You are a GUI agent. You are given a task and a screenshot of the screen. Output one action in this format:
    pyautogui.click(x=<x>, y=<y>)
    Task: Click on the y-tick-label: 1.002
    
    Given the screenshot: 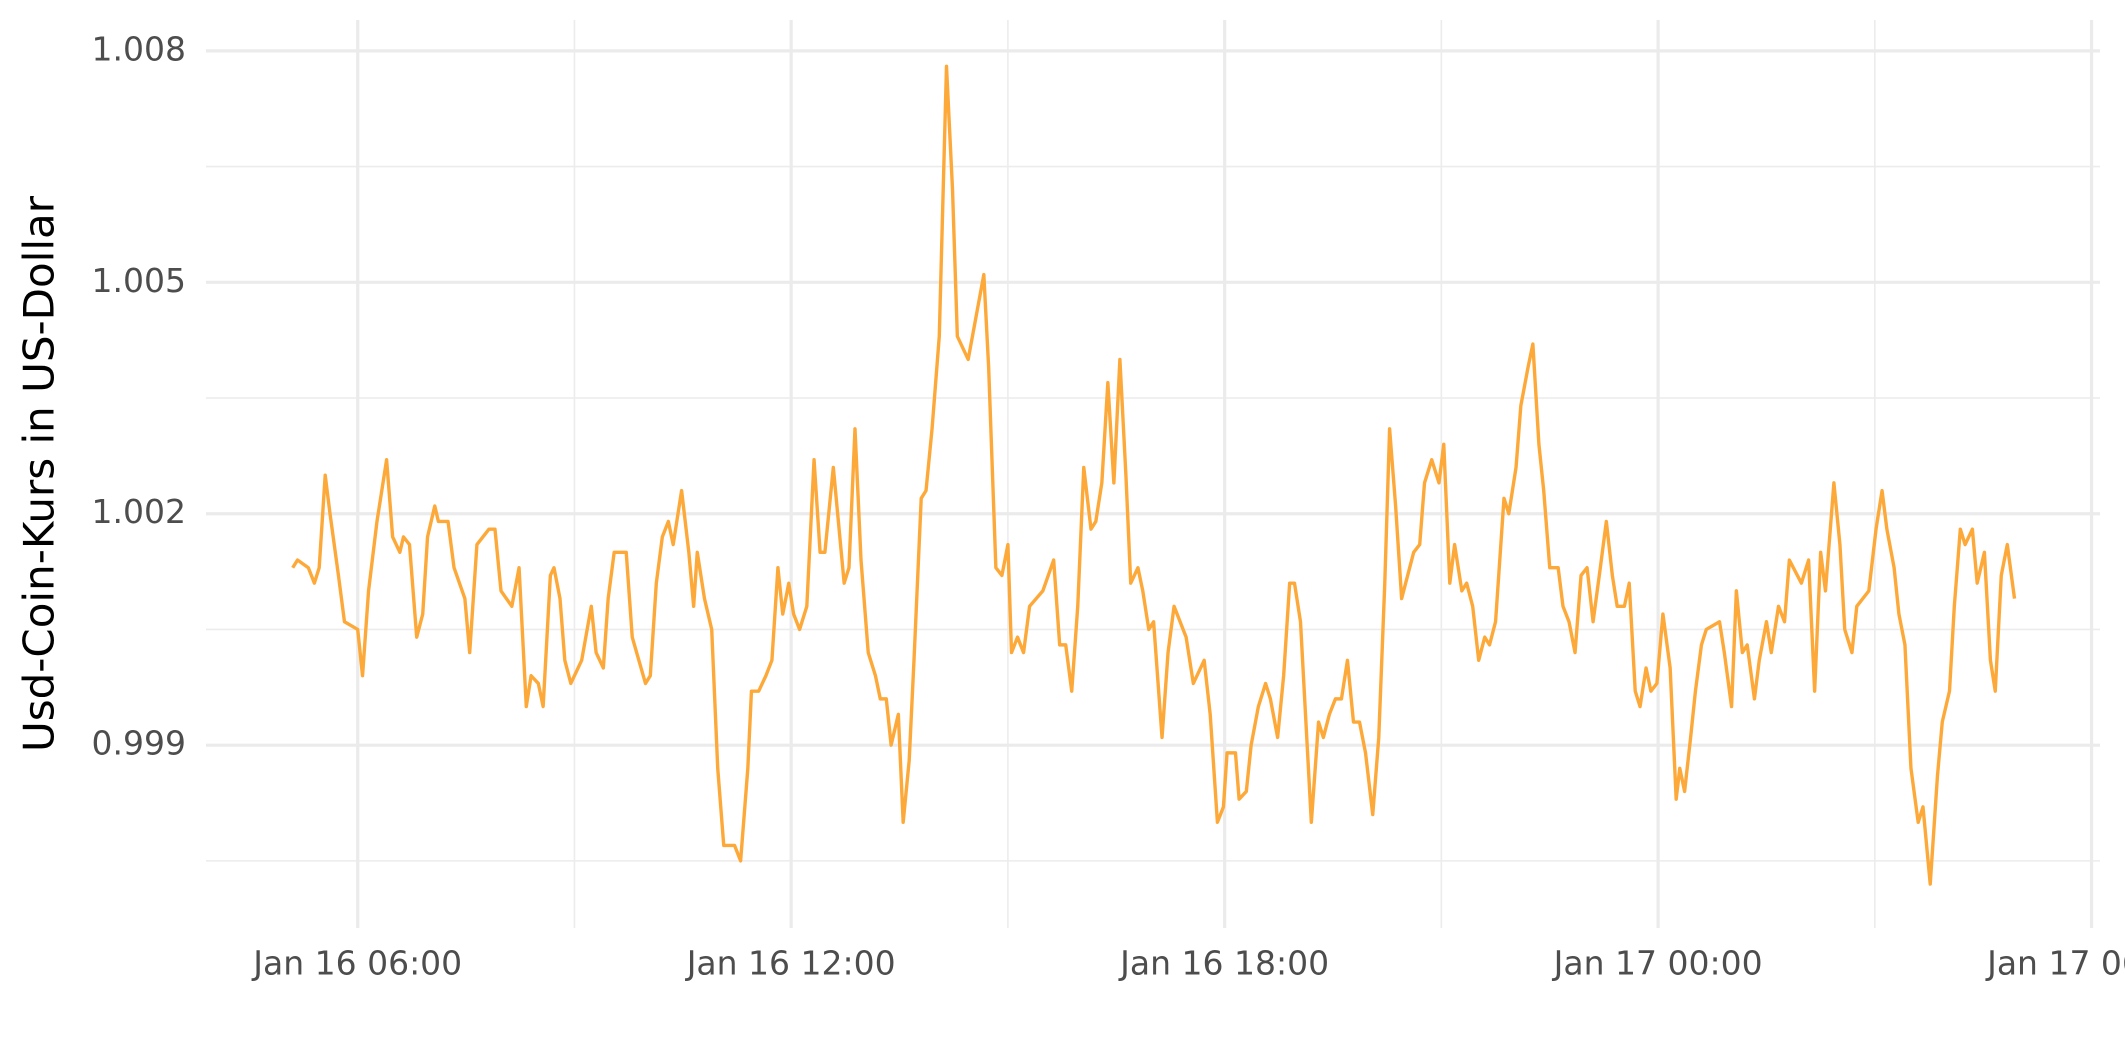 What is the action you would take?
    pyautogui.click(x=139, y=511)
    